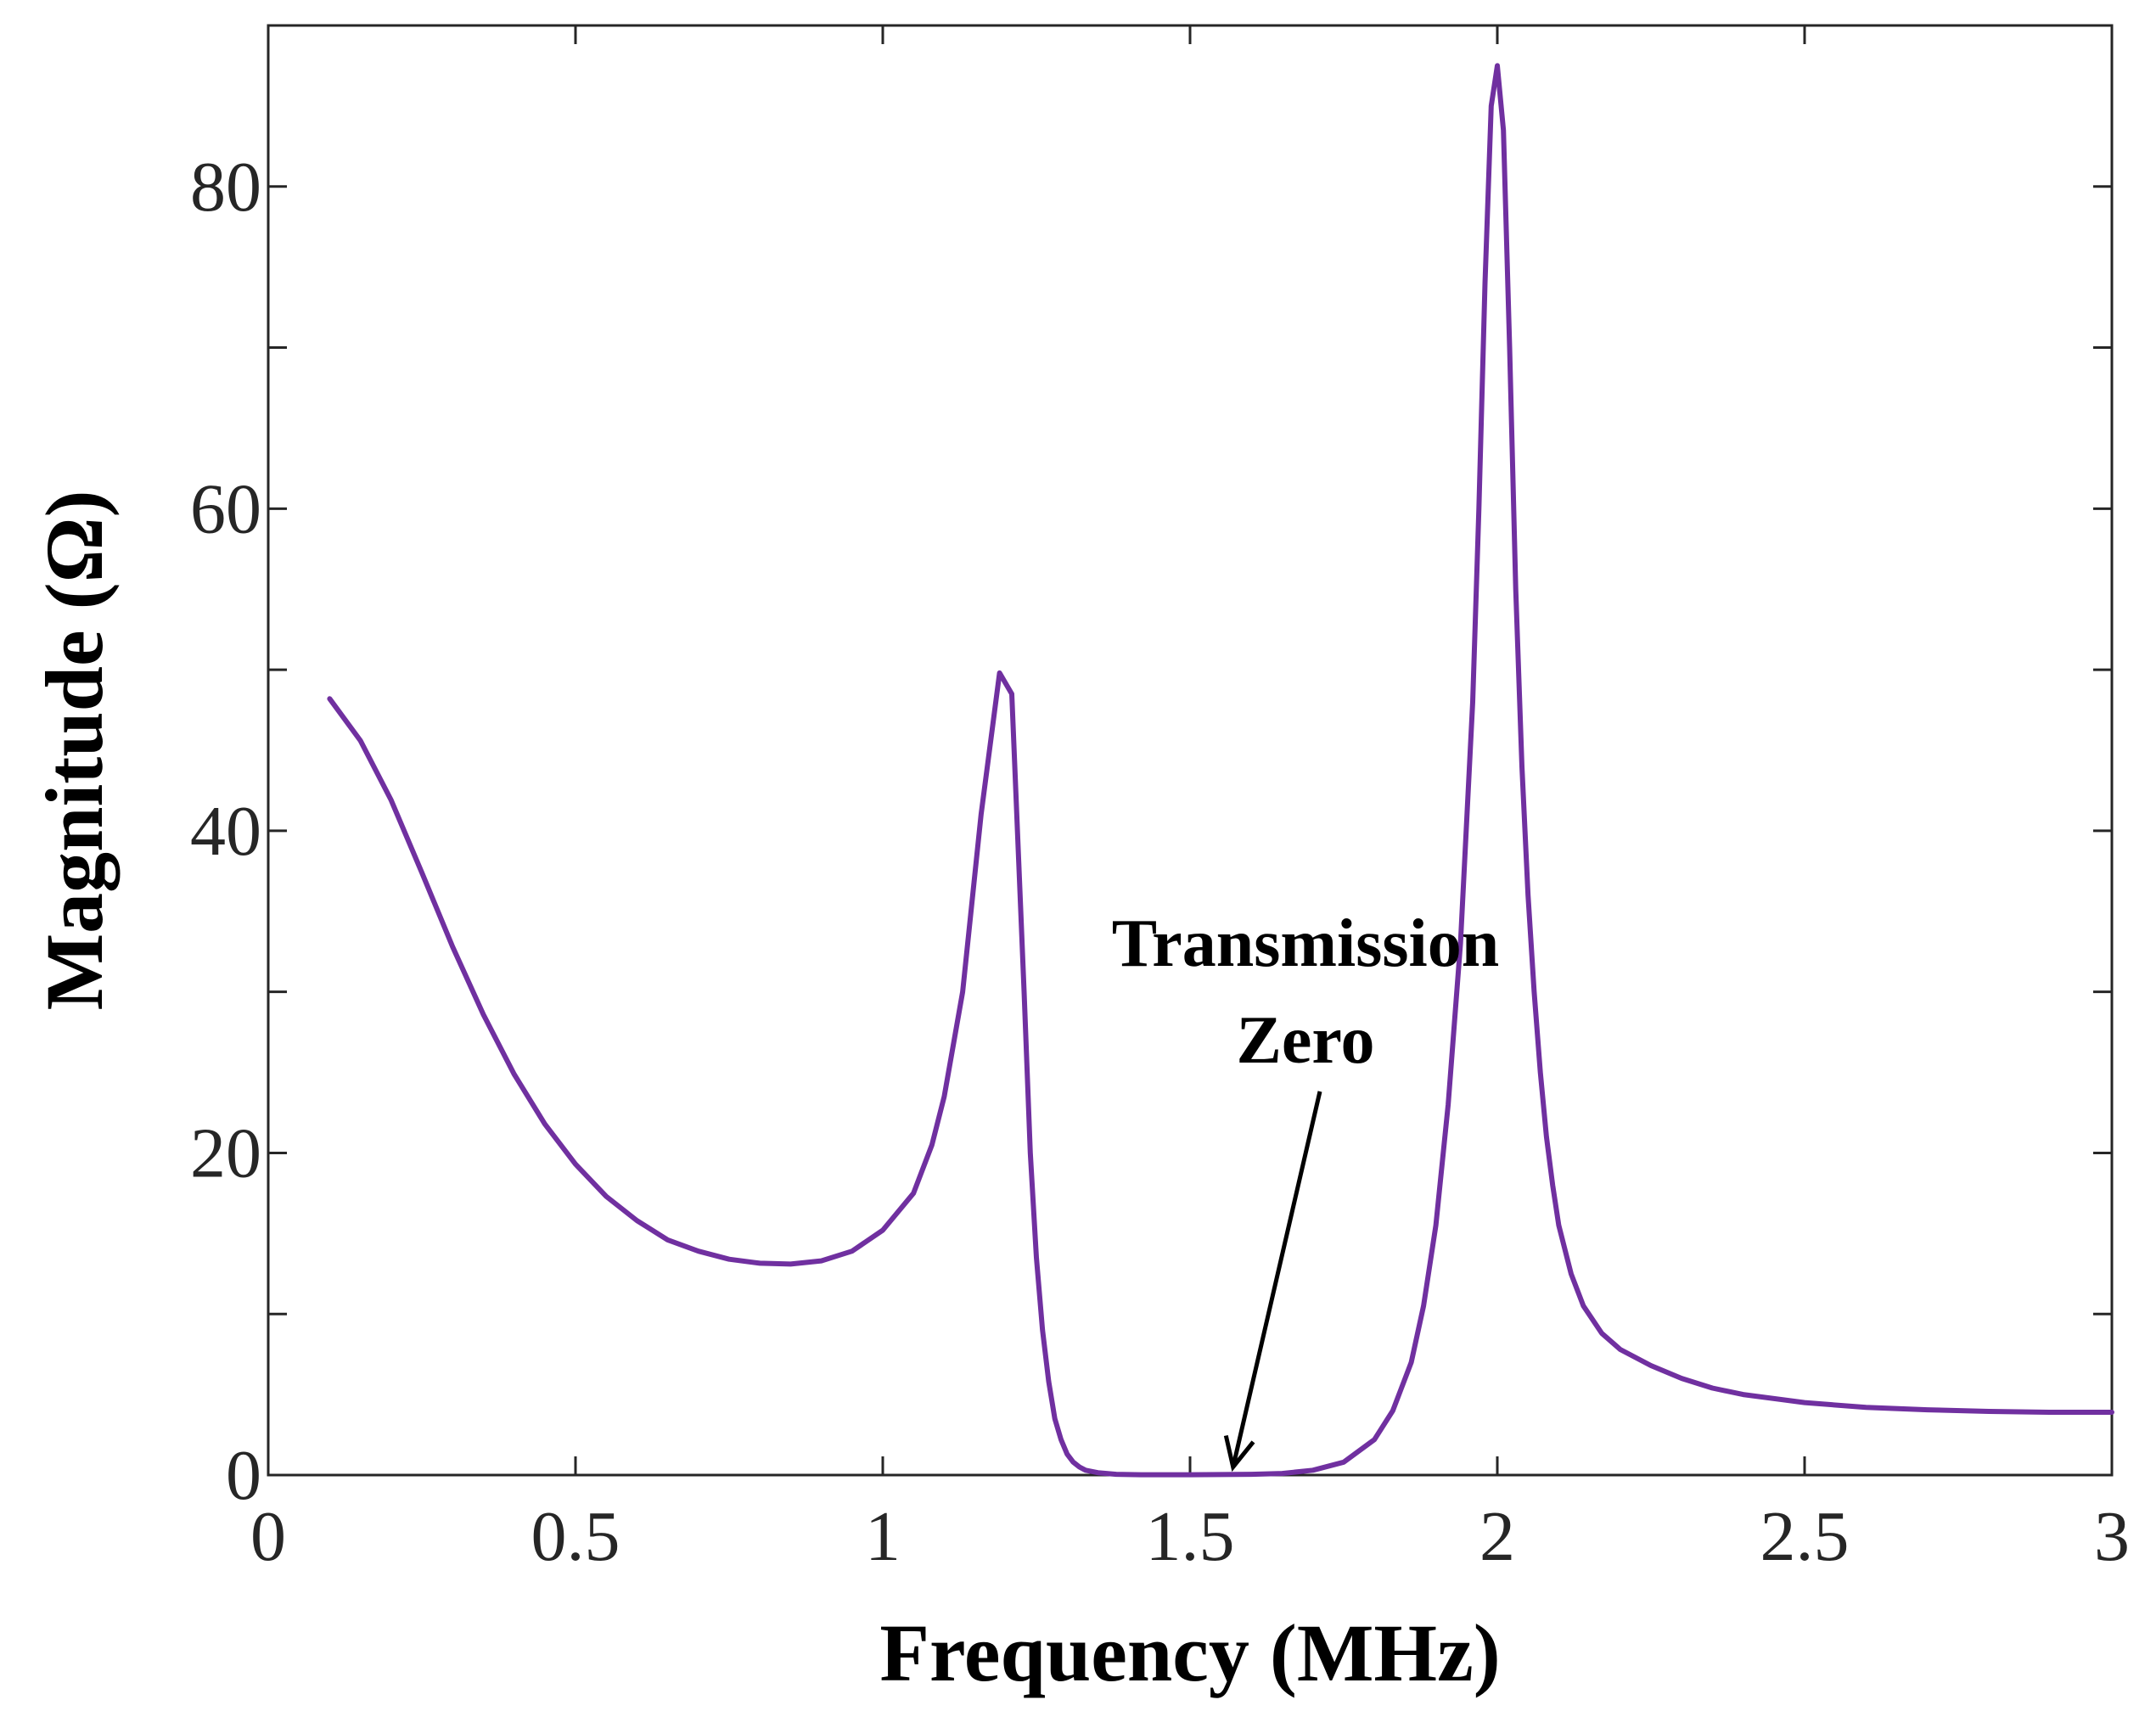 The image size is (2156, 1711). I want to click on annotation-line-1: Transmission, so click(1305, 943).